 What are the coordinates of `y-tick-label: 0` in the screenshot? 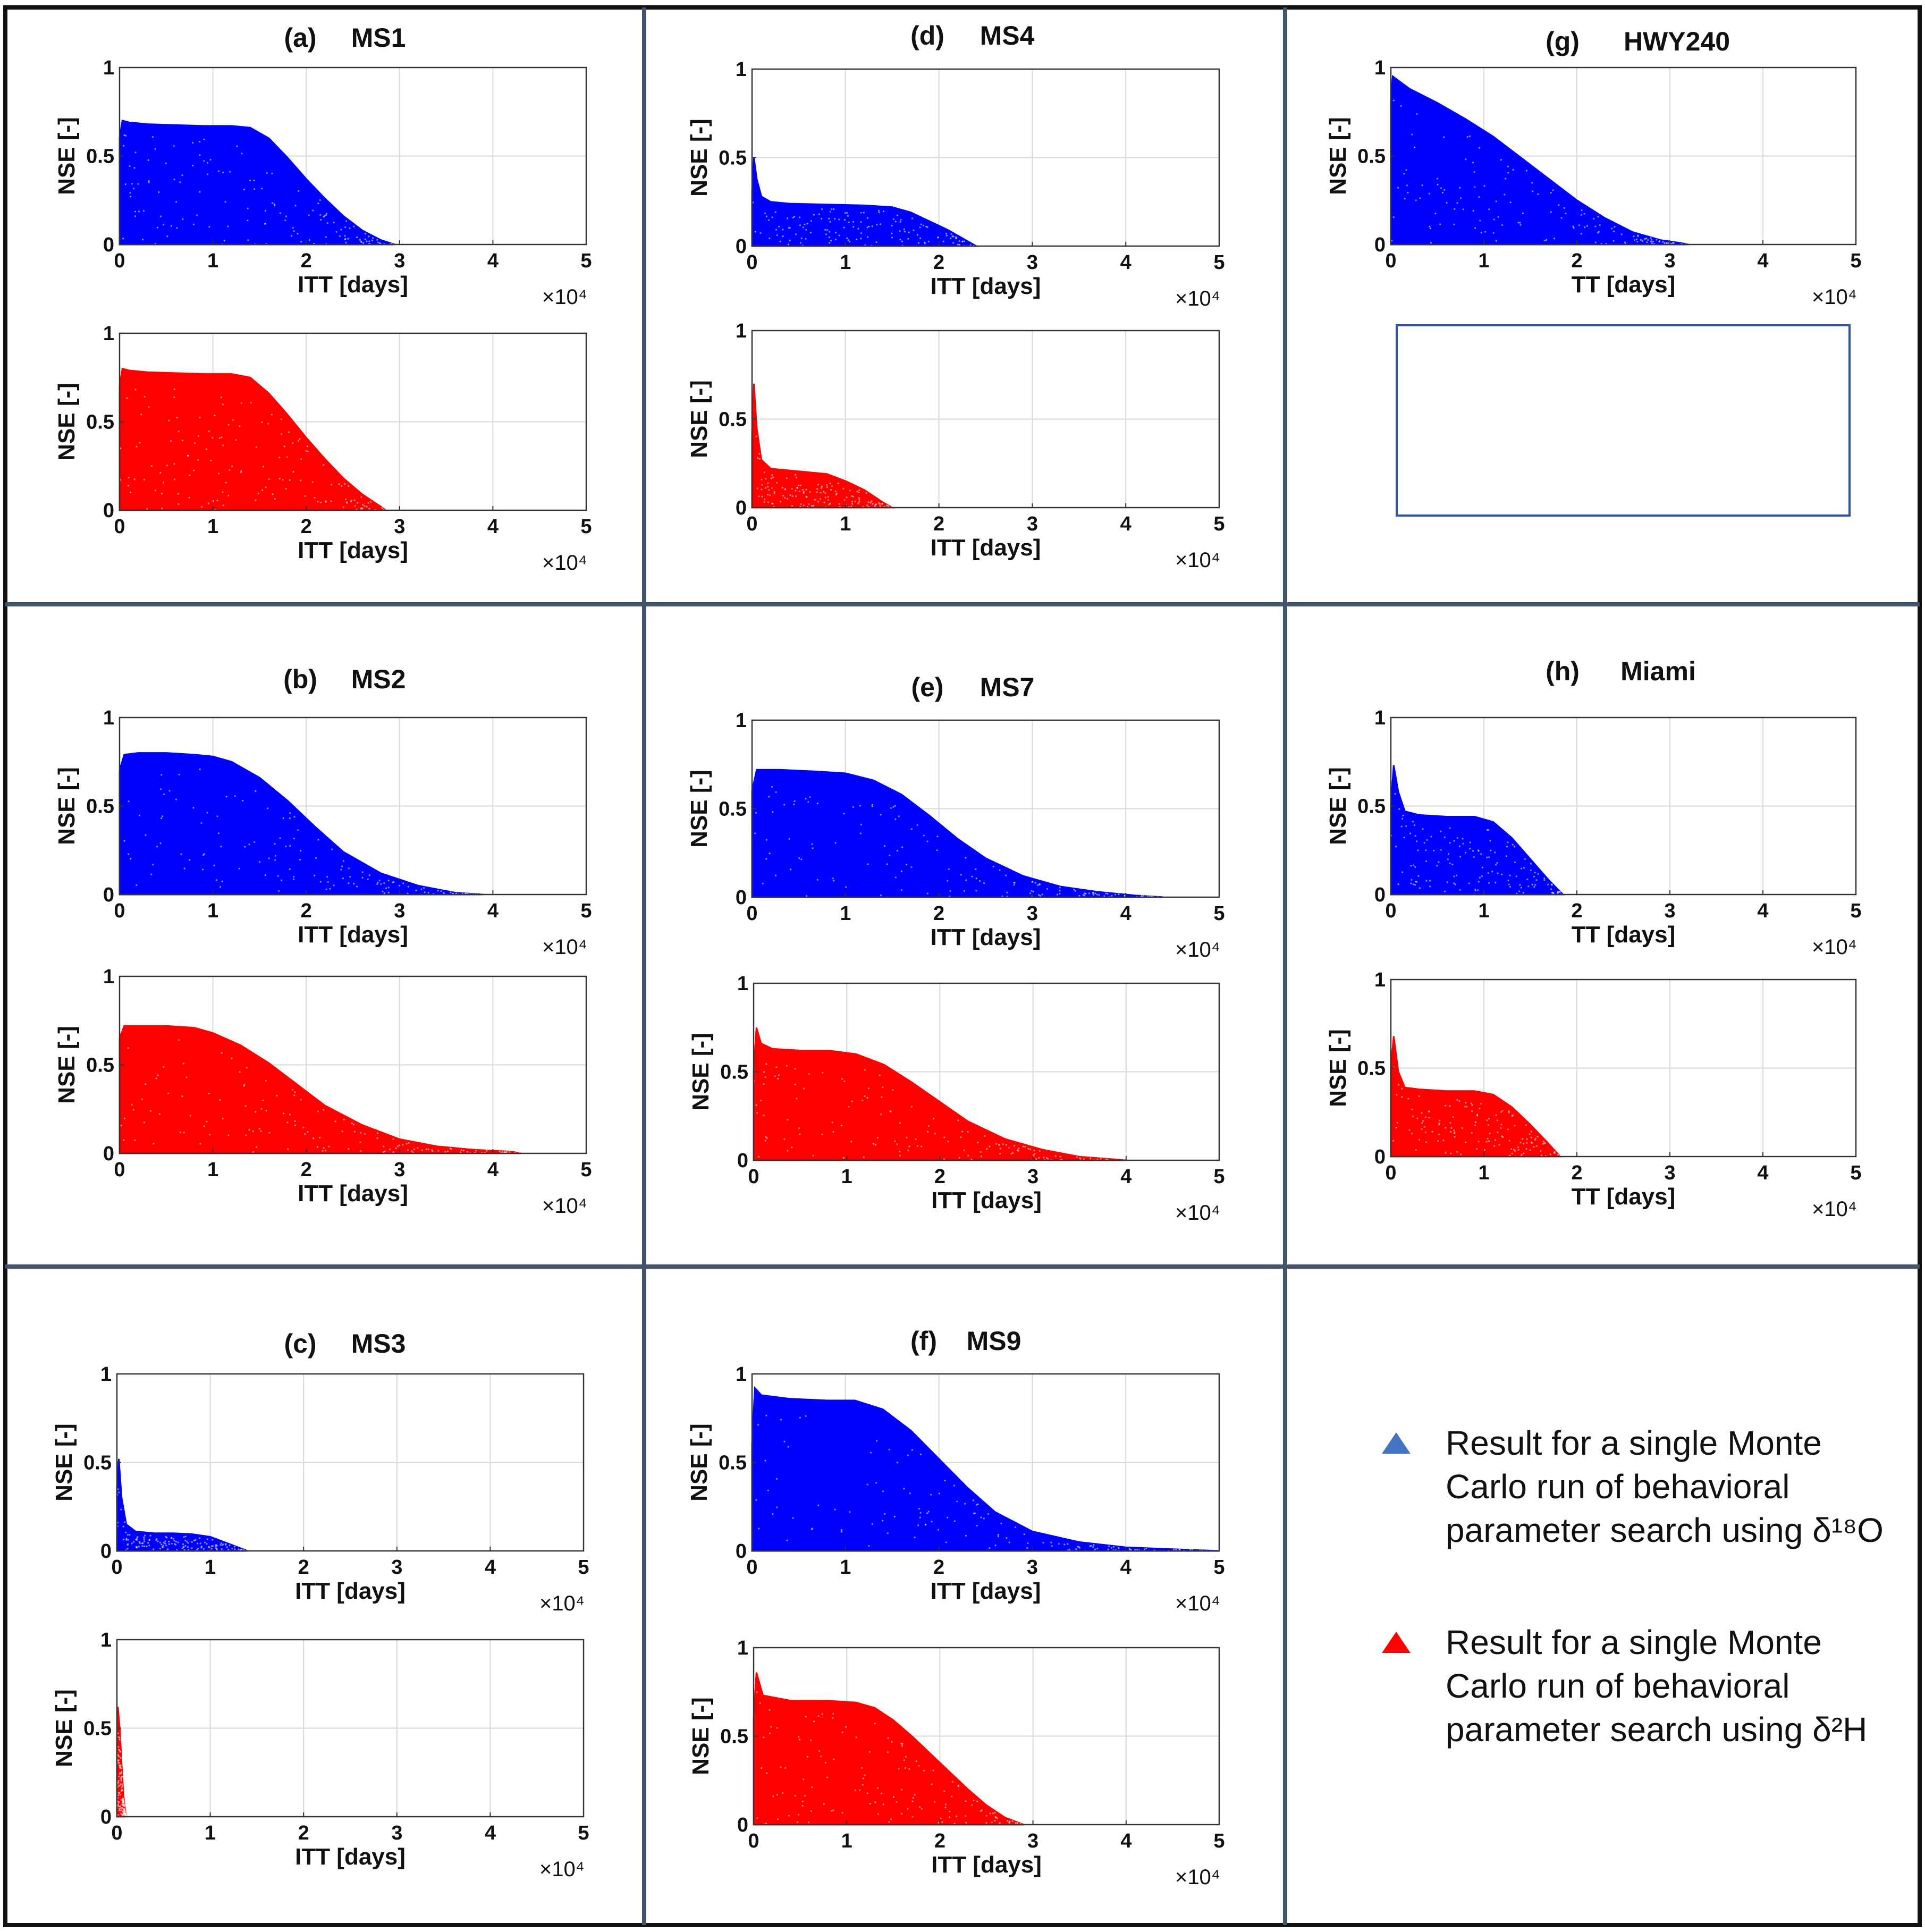 It's located at (106, 1552).